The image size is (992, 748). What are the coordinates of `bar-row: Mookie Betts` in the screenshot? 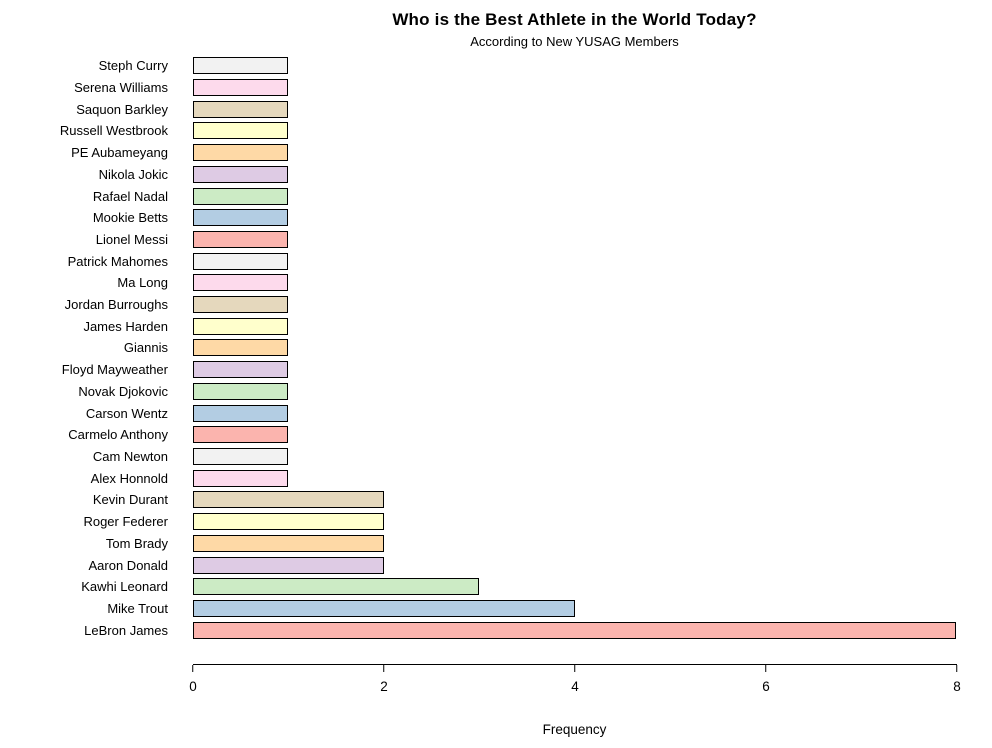 It's located at (478, 218).